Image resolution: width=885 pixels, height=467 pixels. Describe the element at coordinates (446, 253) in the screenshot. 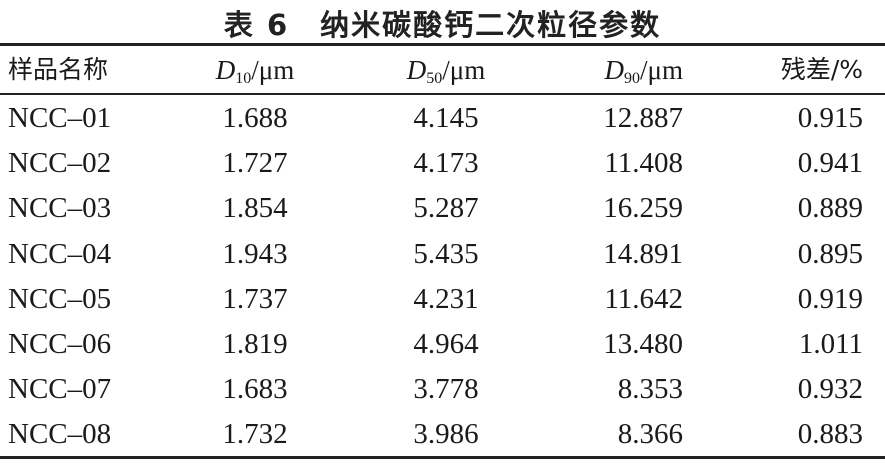

I see `value-cell: 5.435` at that location.